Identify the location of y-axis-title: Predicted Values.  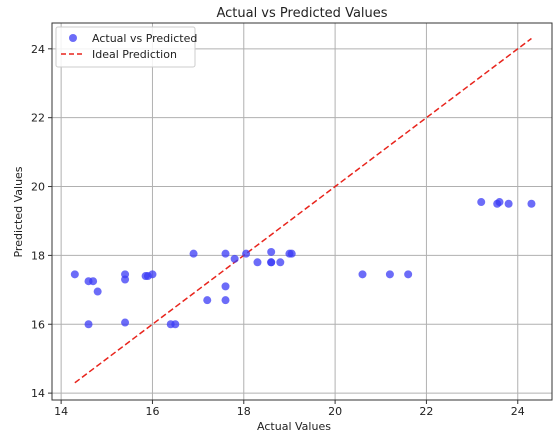
(18, 211).